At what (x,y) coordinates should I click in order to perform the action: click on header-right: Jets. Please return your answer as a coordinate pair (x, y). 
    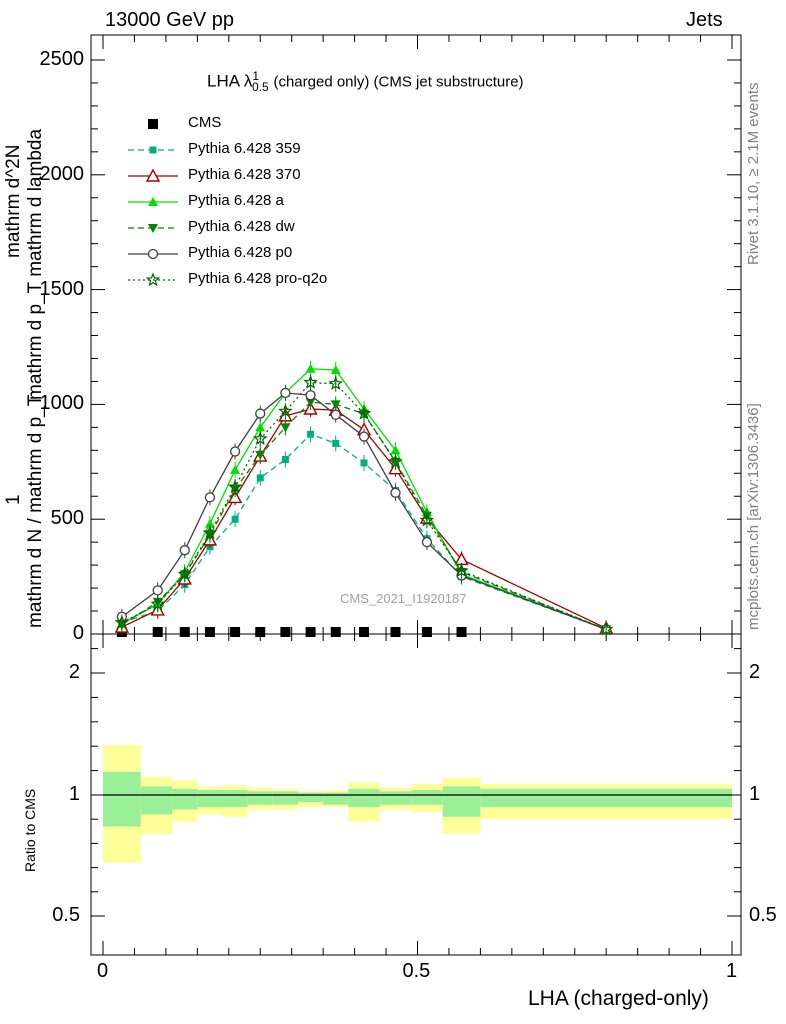
    Looking at the image, I should click on (704, 20).